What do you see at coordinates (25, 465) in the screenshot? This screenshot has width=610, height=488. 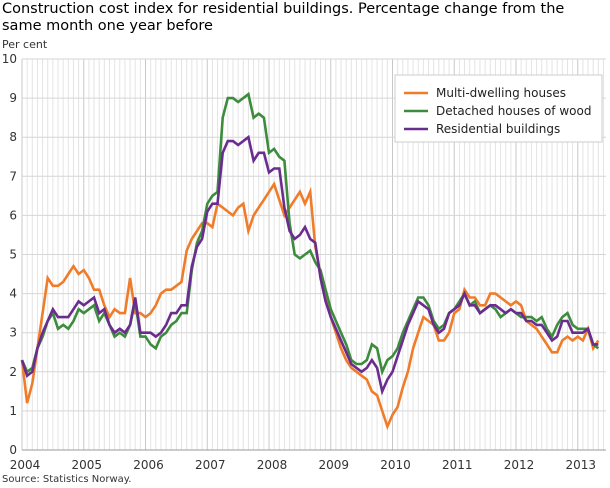 I see `x-tick-label: 2004` at bounding box center [25, 465].